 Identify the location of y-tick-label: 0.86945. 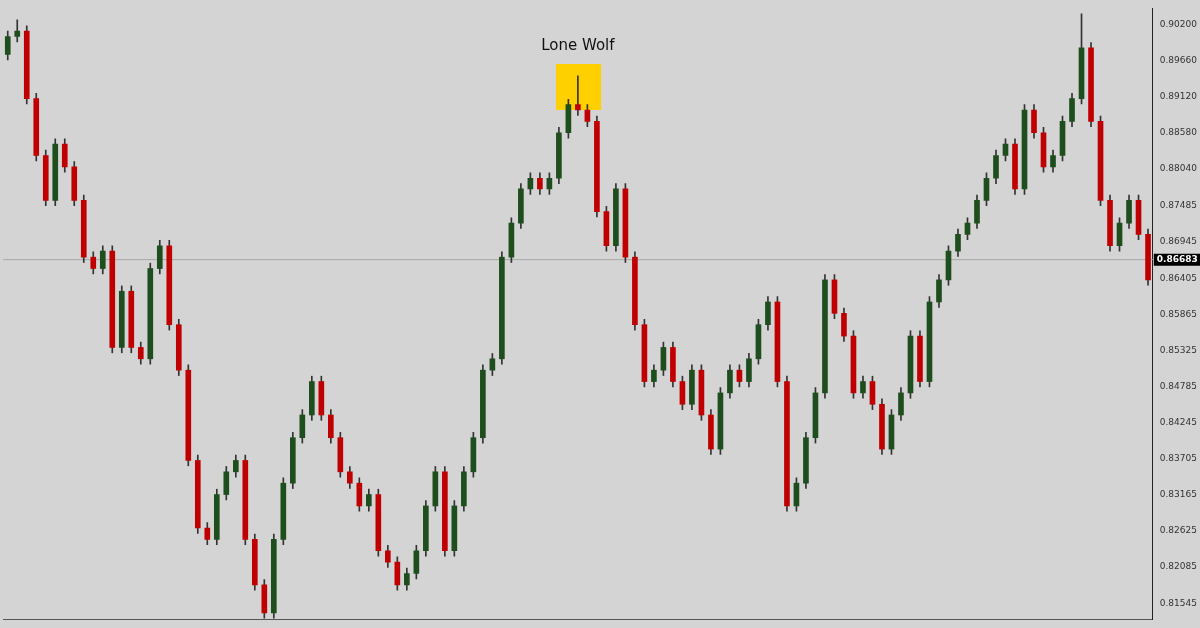
(1178, 241).